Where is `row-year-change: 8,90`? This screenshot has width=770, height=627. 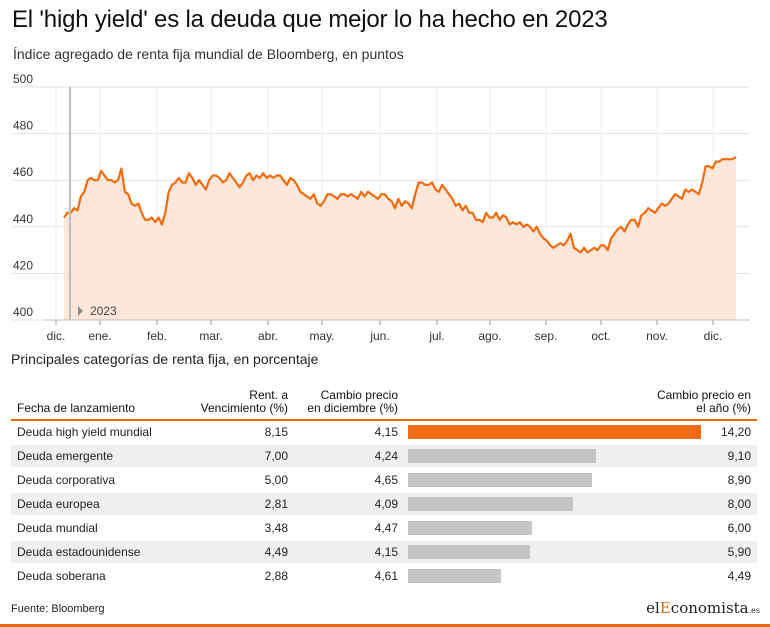
row-year-change: 8,90 is located at coordinates (728, 480).